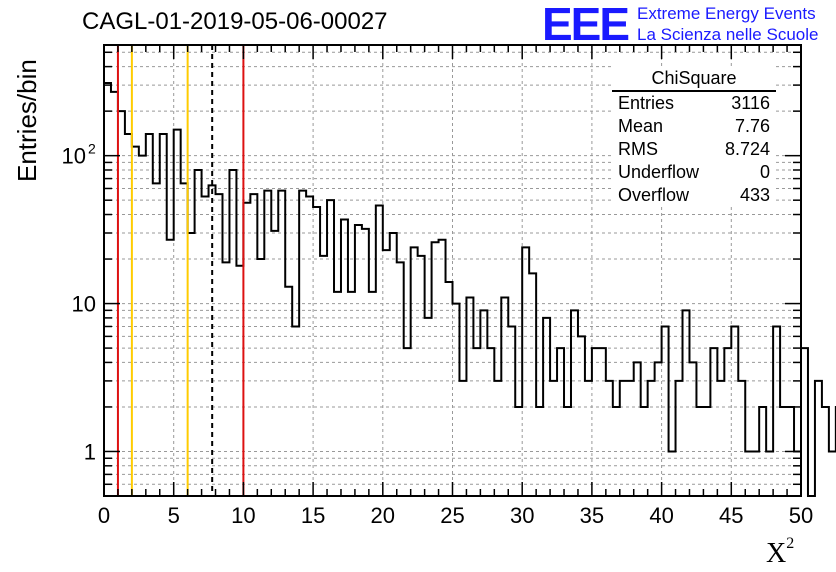 Image resolution: width=836 pixels, height=572 pixels. Describe the element at coordinates (27, 120) in the screenshot. I see `y-axis-label-text: Entries/bin` at that location.